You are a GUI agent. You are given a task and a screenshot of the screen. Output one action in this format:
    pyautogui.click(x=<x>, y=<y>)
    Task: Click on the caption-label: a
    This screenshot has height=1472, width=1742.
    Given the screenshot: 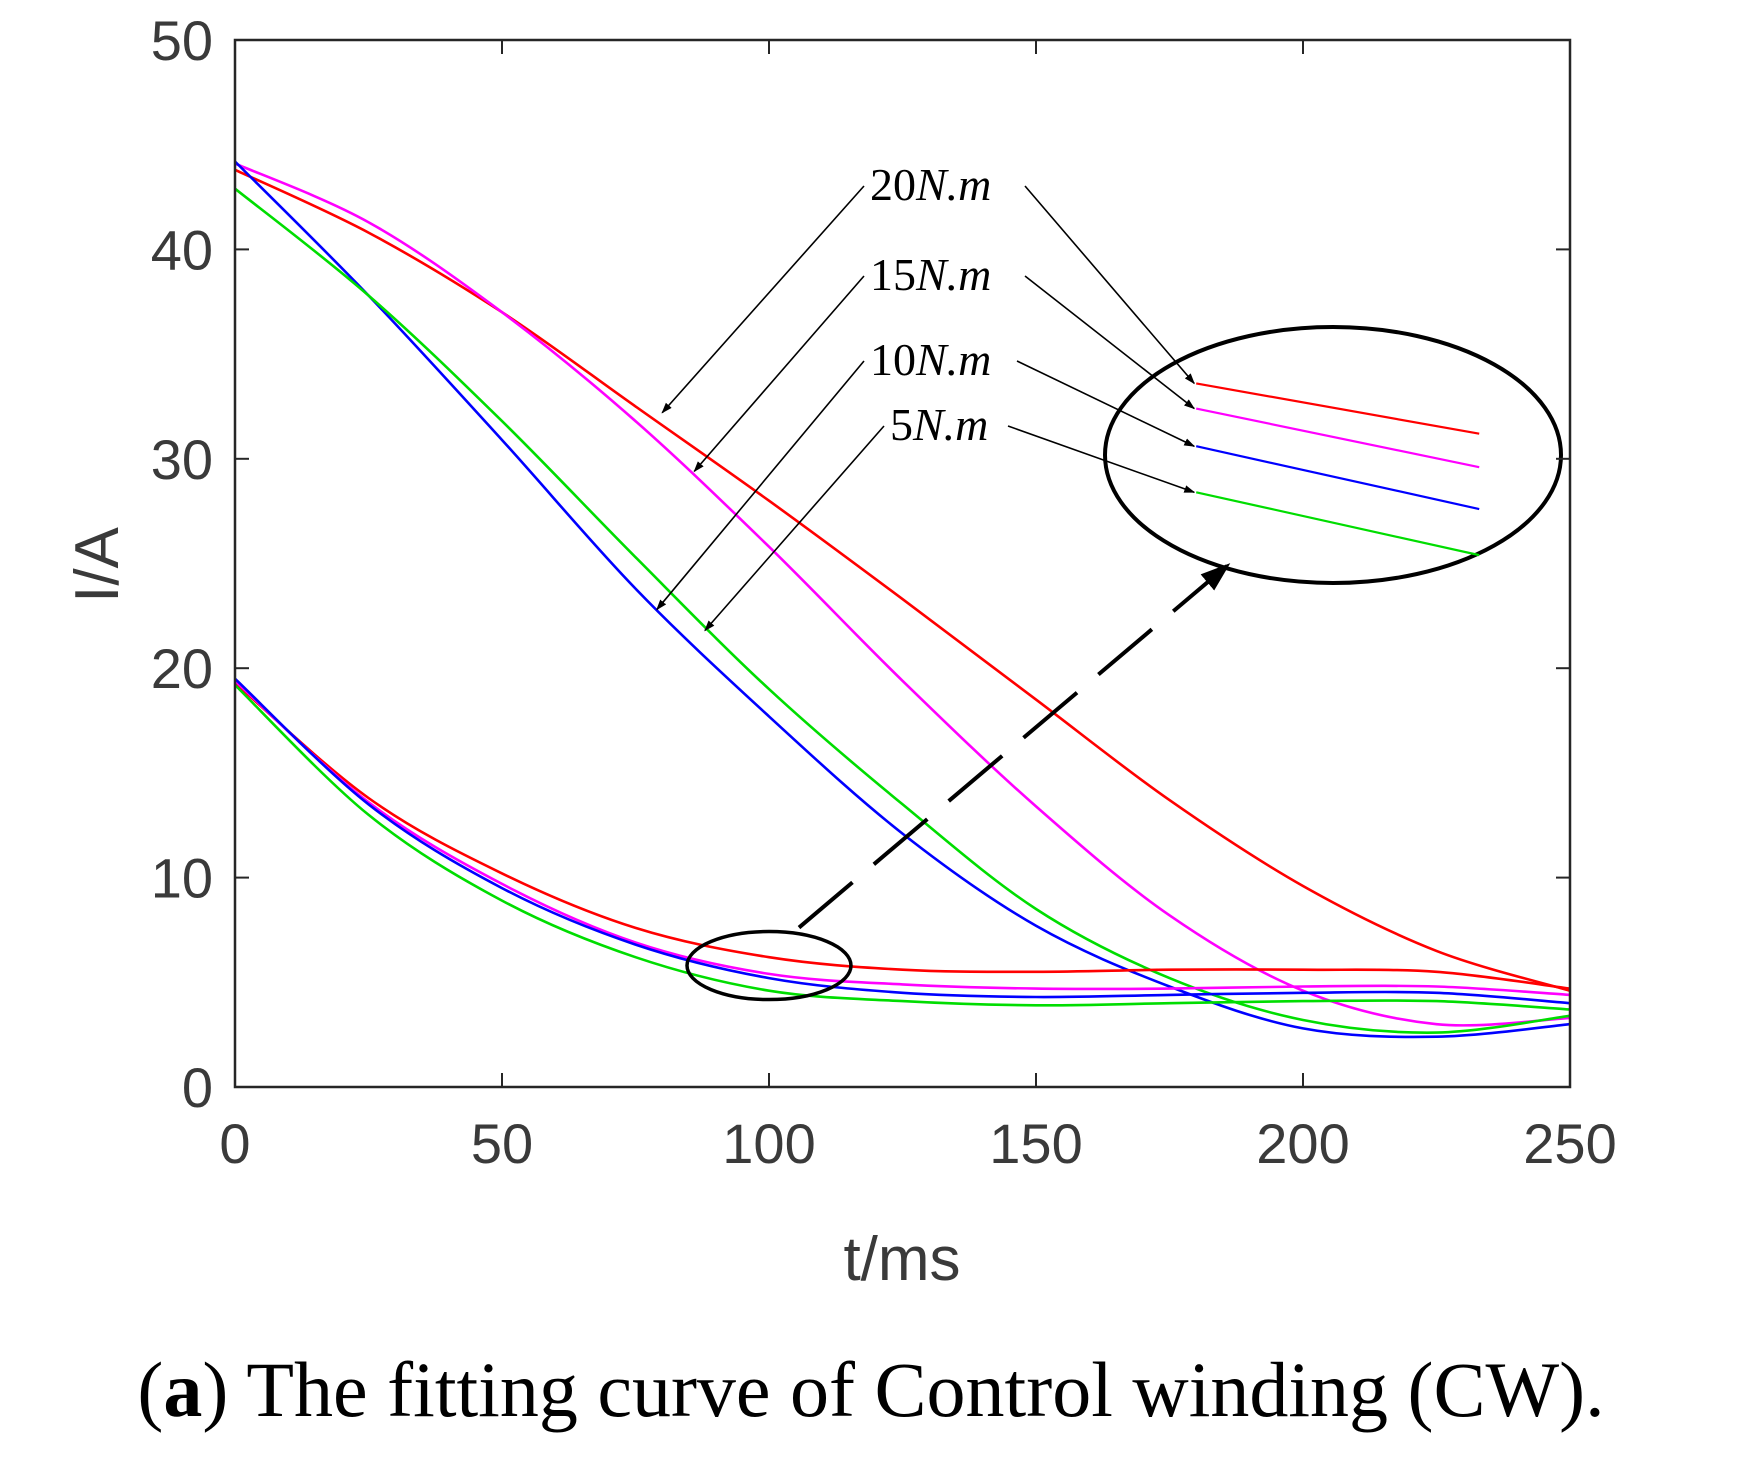 What is the action you would take?
    pyautogui.click(x=183, y=1389)
    